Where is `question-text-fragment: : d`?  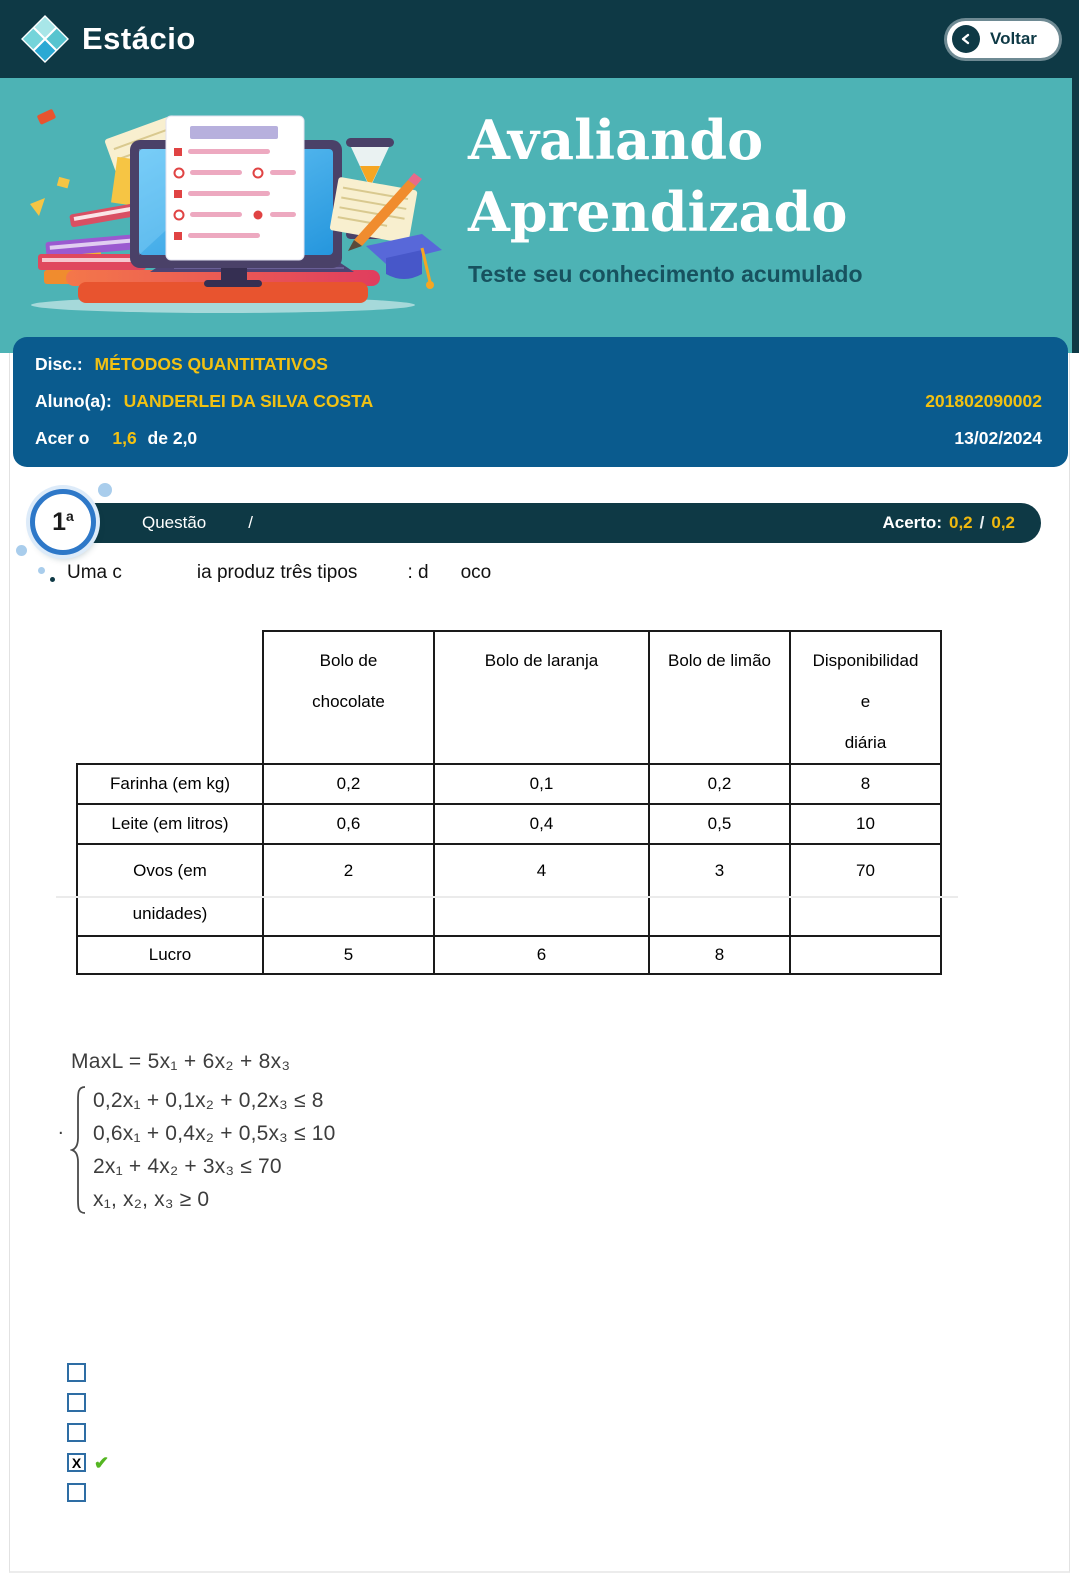
question-text-fragment: : d is located at coordinates (418, 572).